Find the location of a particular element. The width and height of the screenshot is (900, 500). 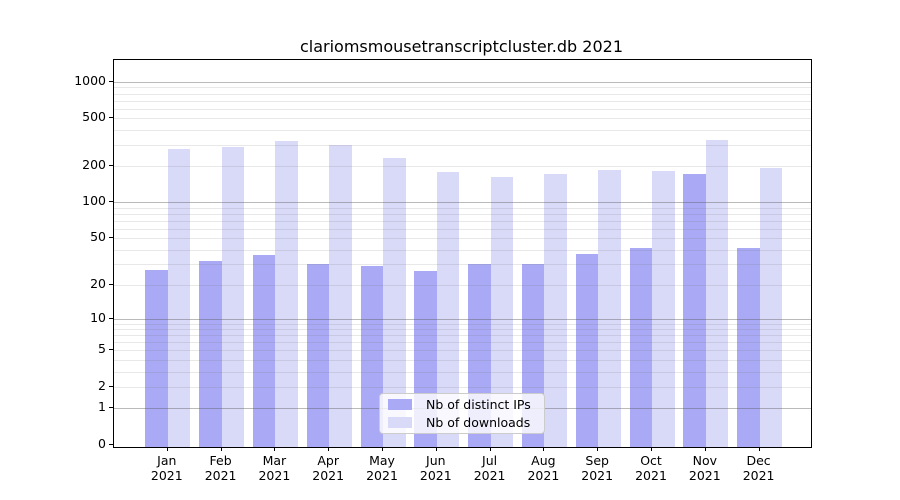

legend-entry-distinct-ips: Nb of distinct IPs is located at coordinates (466, 404).